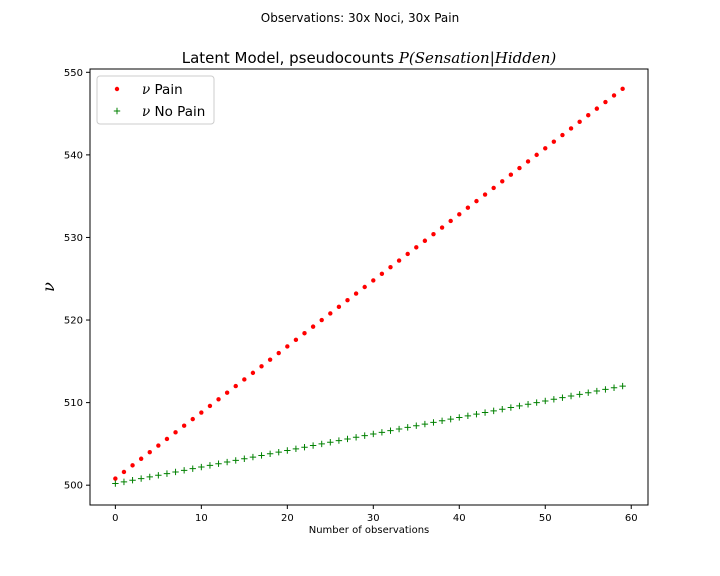 This screenshot has height=576, width=720. Describe the element at coordinates (360, 18) in the screenshot. I see `figure-suptitle: Observations: 30x Noci, 30x Pain` at that location.